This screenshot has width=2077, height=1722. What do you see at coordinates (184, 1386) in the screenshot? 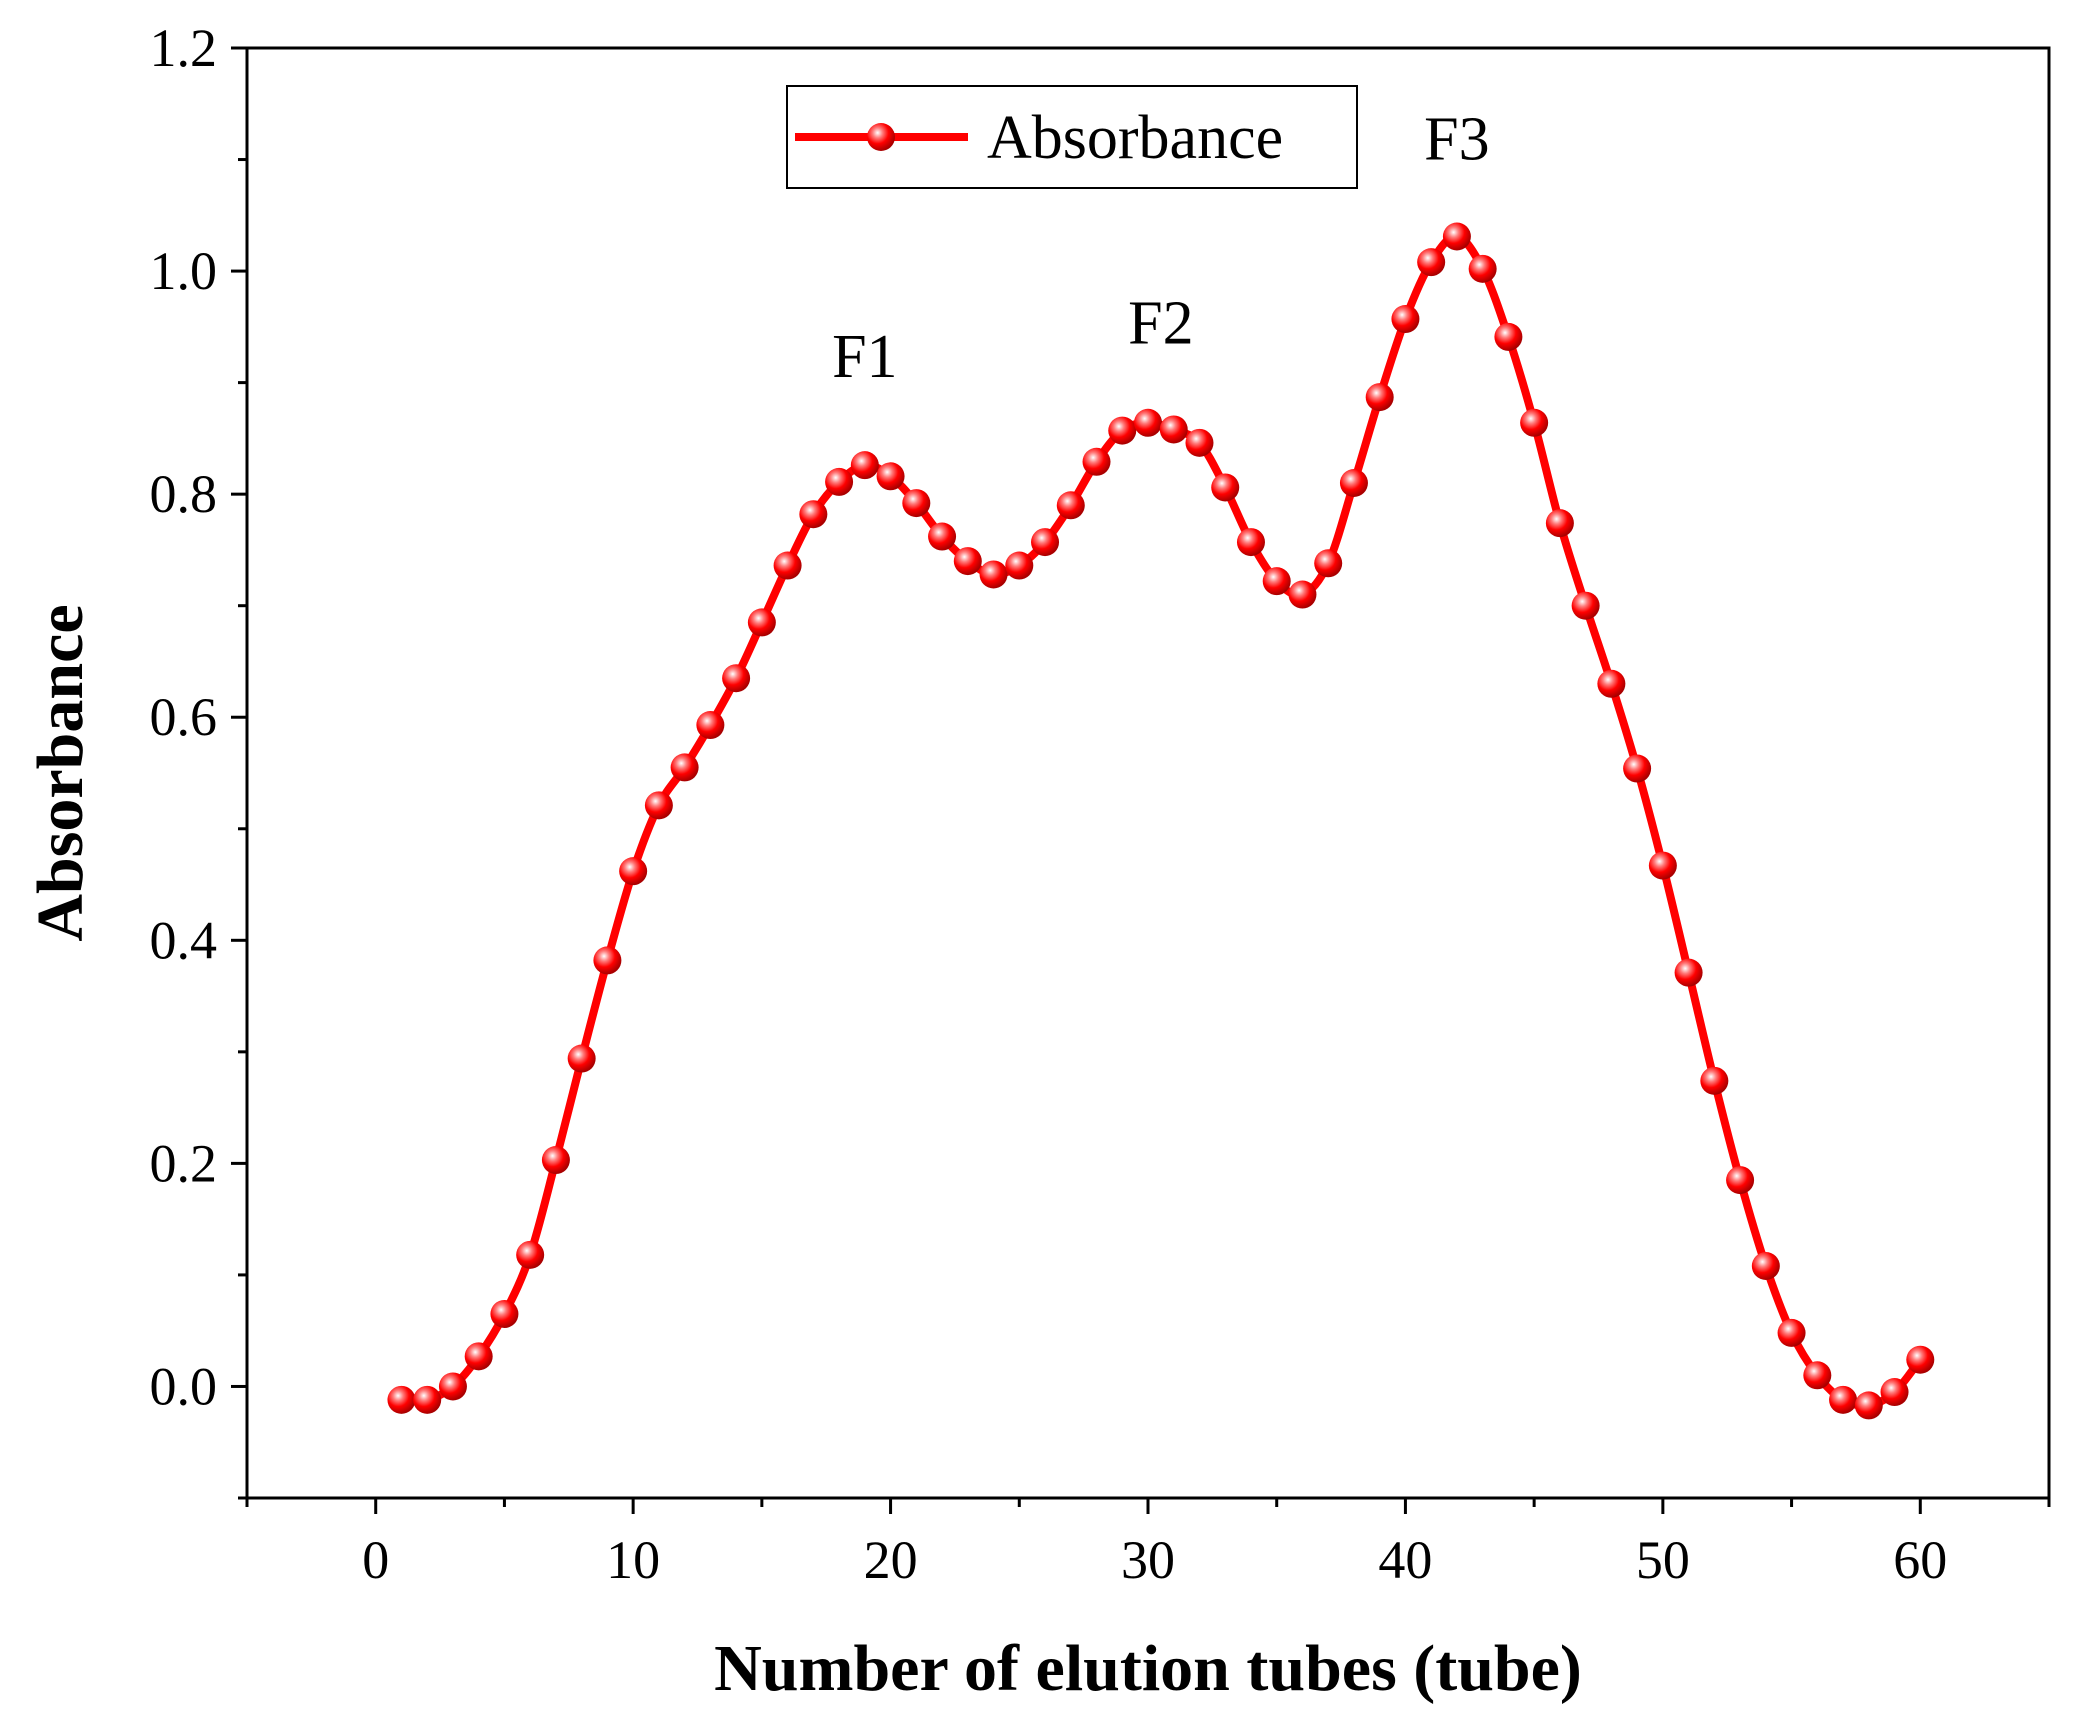
I see `y-tick-label: 0.0` at bounding box center [184, 1386].